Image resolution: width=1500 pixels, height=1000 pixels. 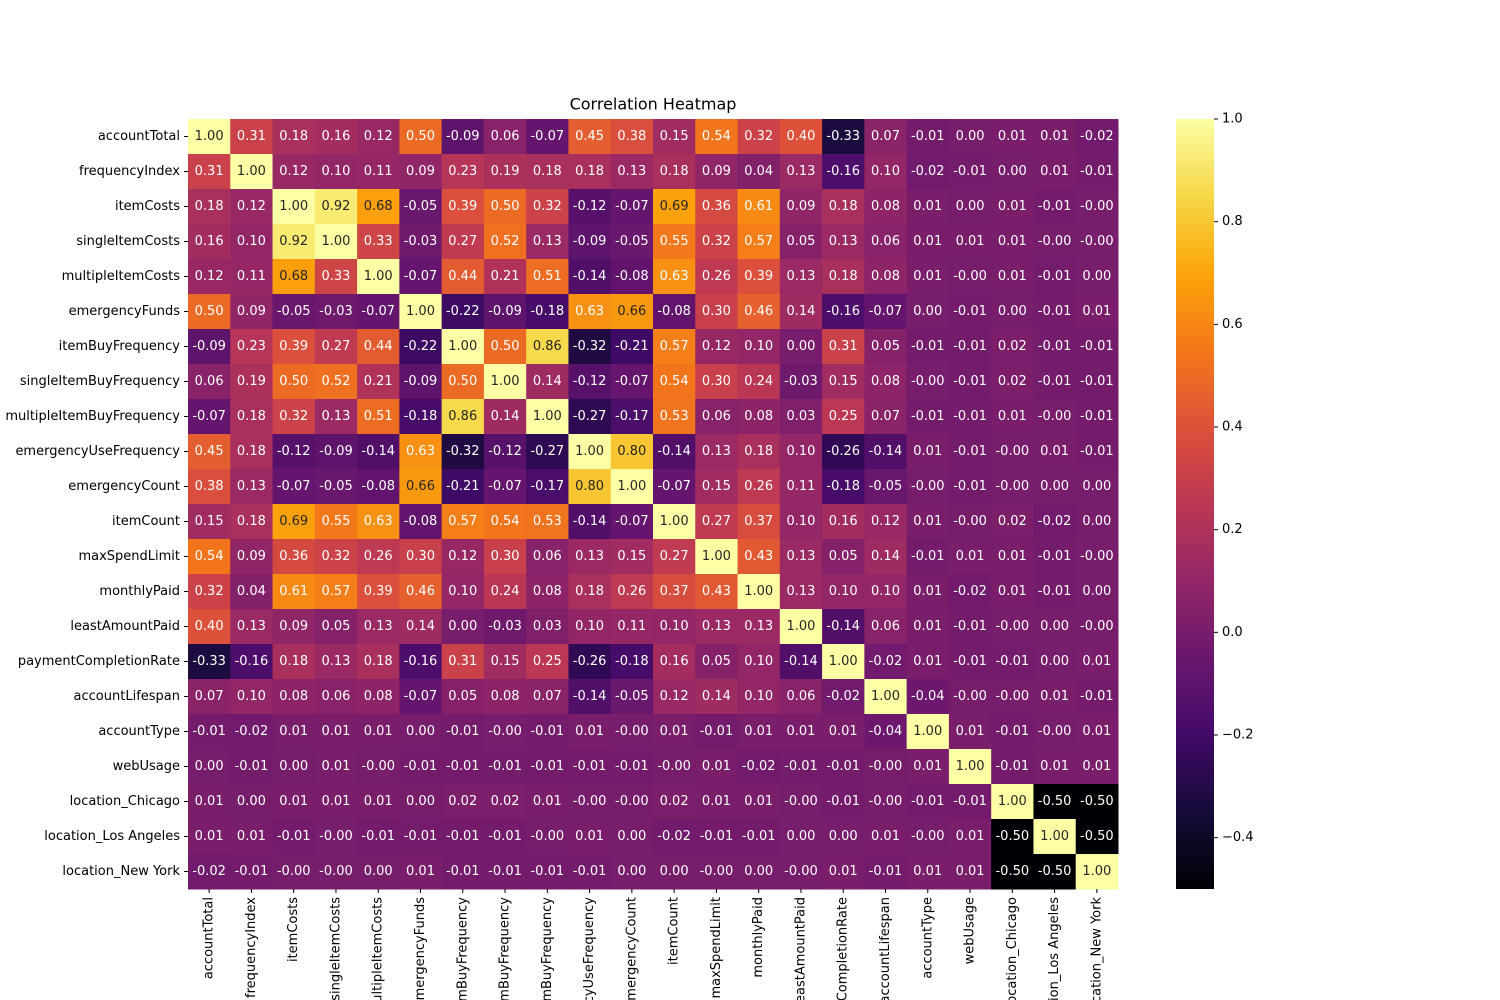 I want to click on cell-label: 0.33, so click(x=378, y=241).